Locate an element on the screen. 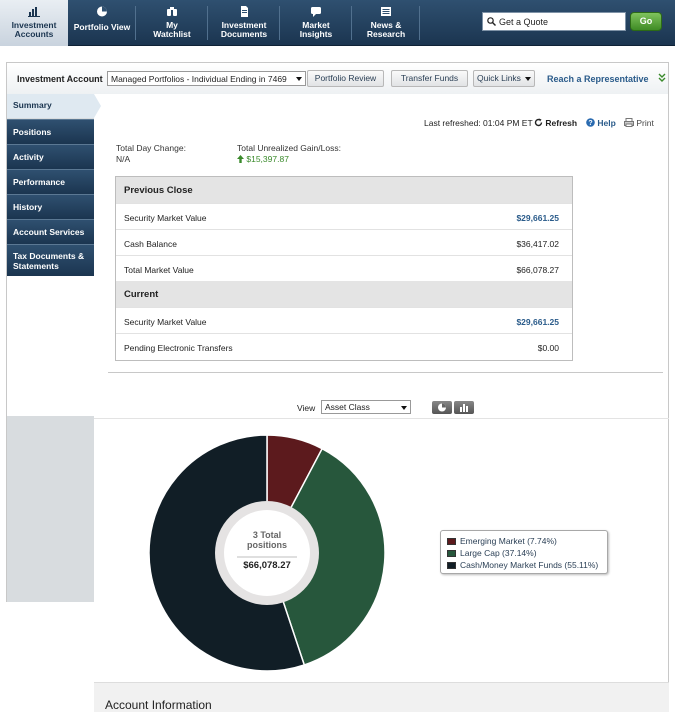  row-label: Pending Electronic Transfers is located at coordinates (178, 348).